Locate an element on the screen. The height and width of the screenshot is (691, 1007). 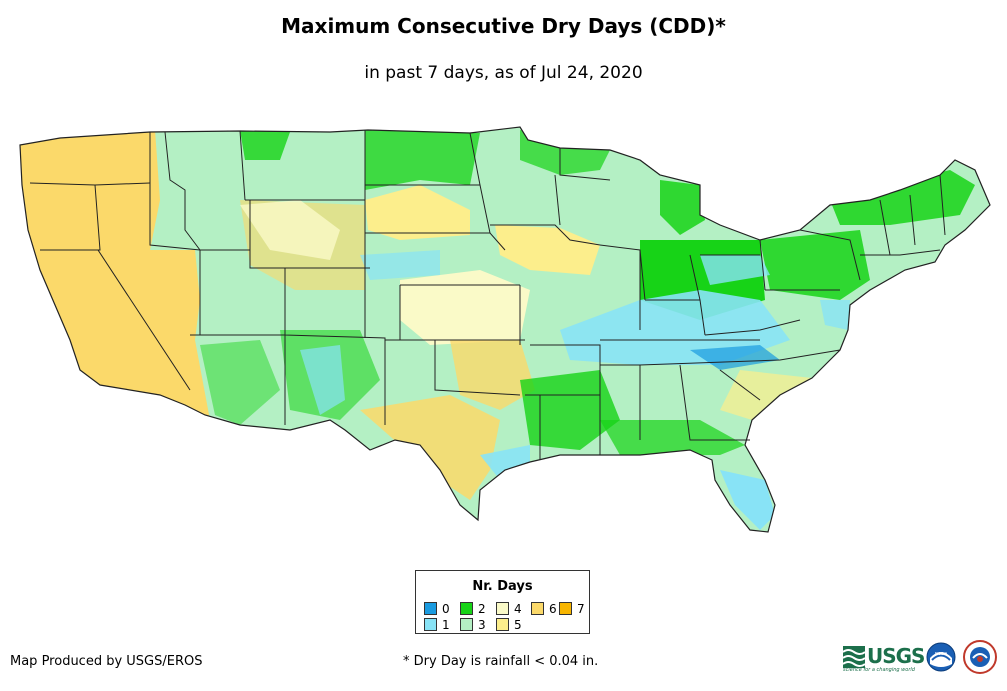
legend-item-1: 1 is located at coordinates (437, 625).